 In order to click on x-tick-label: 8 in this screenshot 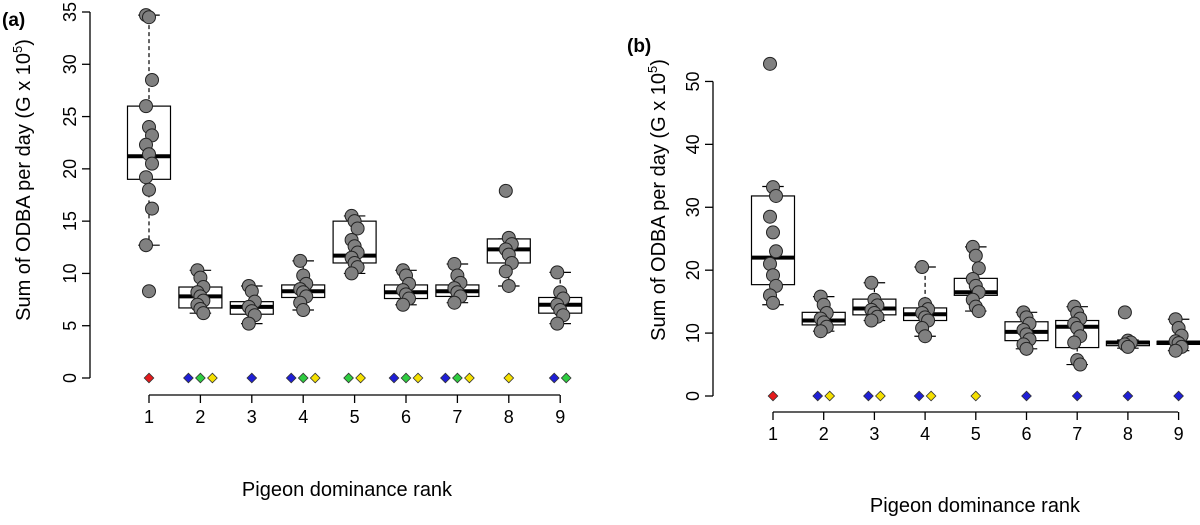, I will do `click(1128, 434)`.